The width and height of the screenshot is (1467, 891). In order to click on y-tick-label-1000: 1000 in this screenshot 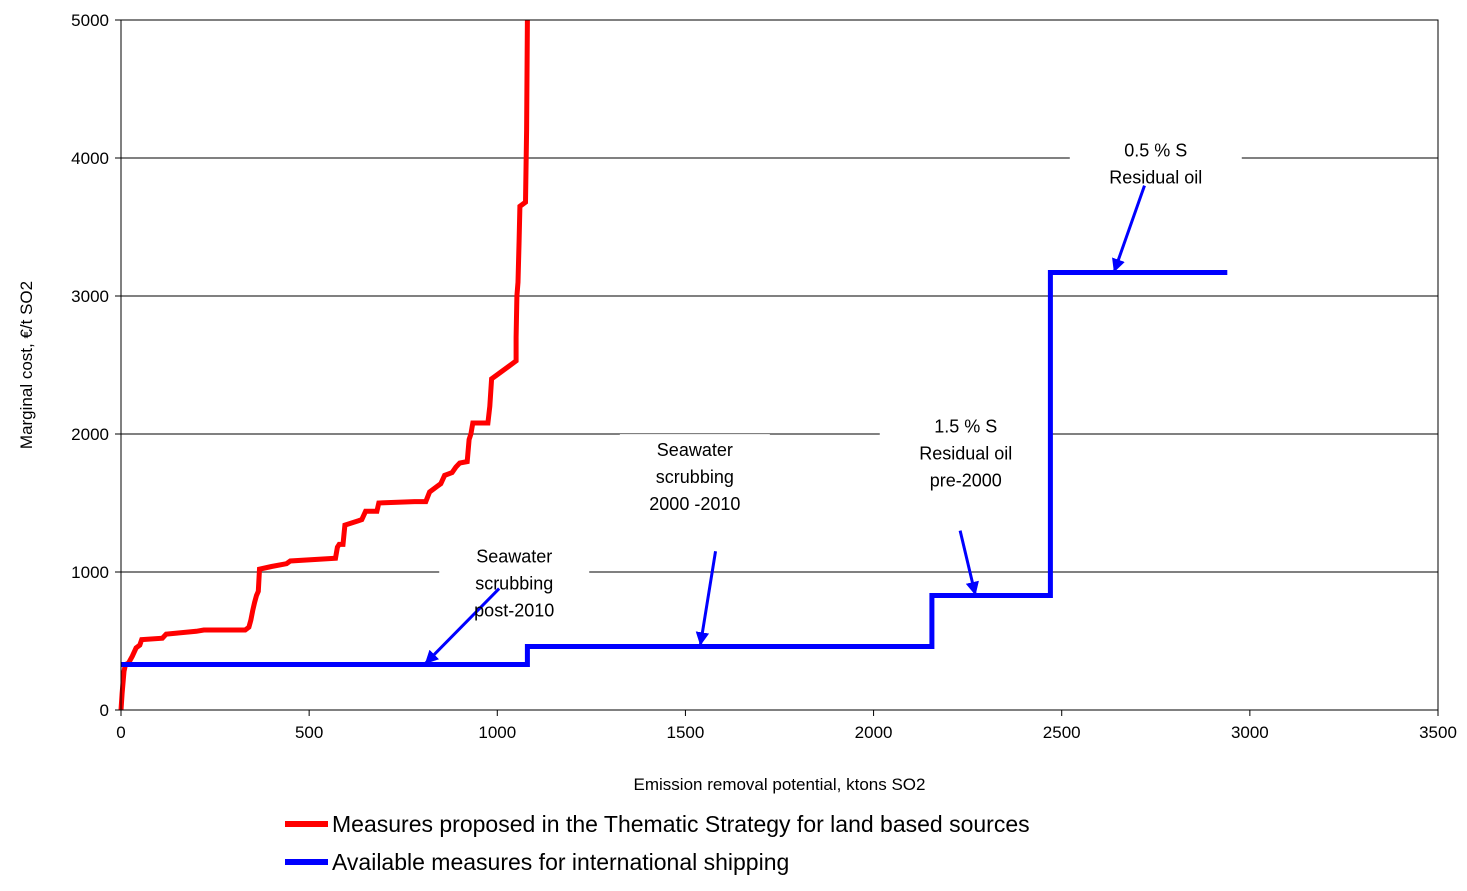, I will do `click(90, 572)`.